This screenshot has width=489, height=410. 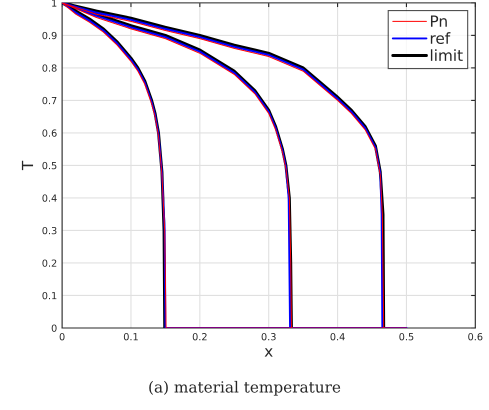 I want to click on y-tick-label: 0.9, so click(x=49, y=36).